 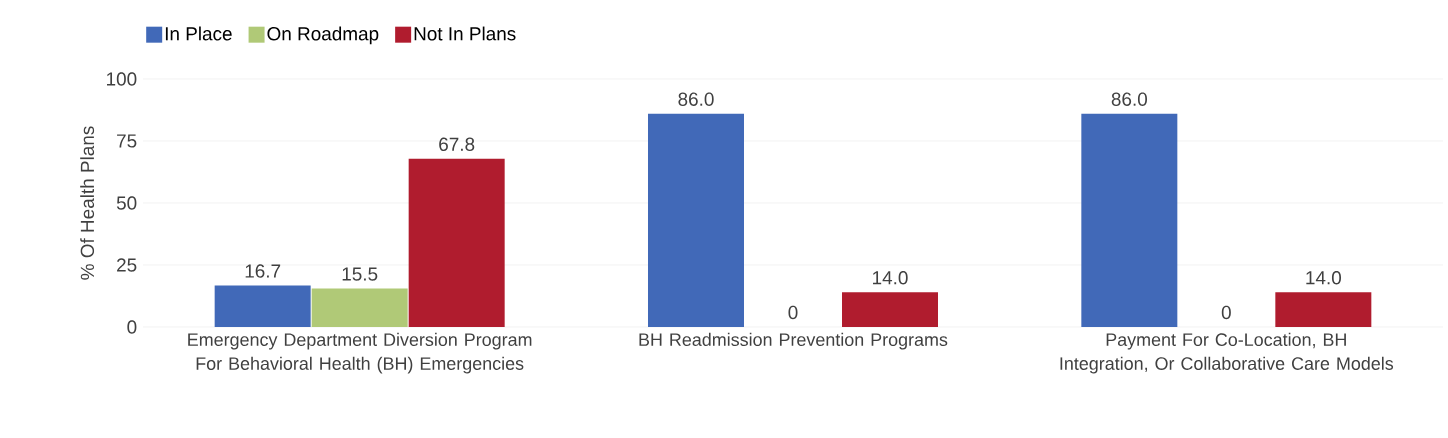 What do you see at coordinates (1227, 353) in the screenshot?
I see `x-tick-label: Payment For Co-Location, BH Integration, Or Collaborative Care Models` at bounding box center [1227, 353].